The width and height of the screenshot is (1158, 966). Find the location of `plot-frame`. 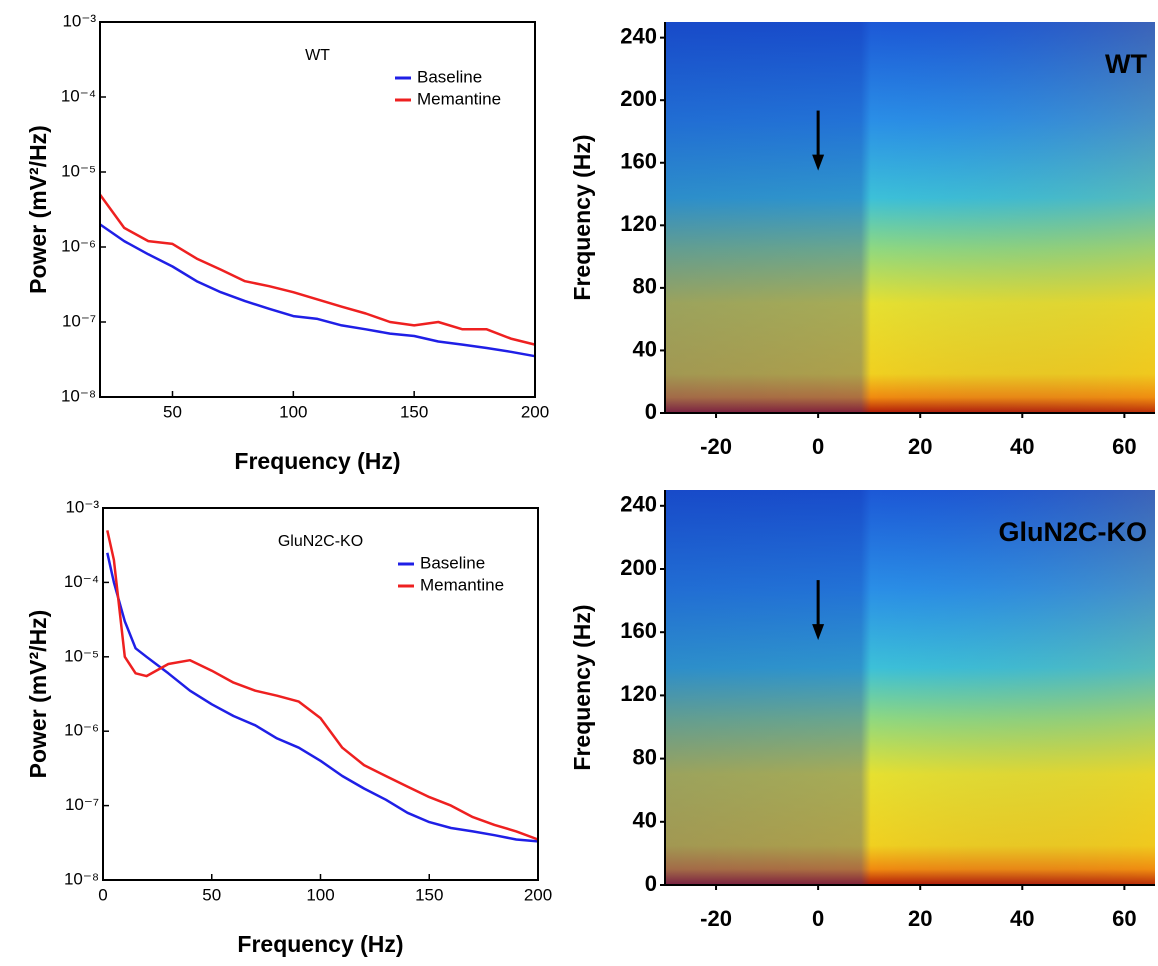

plot-frame is located at coordinates (317, 209).